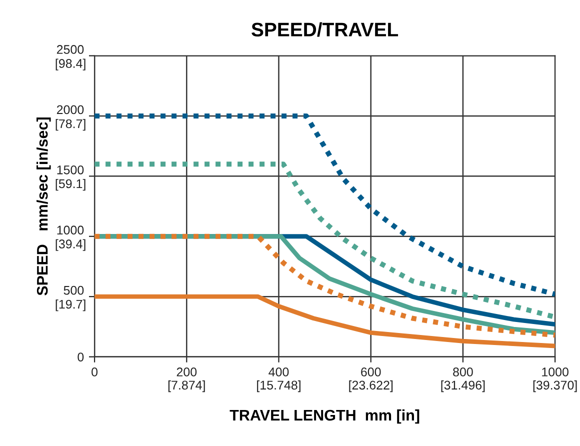 The width and height of the screenshot is (580, 446). What do you see at coordinates (71, 124) in the screenshot?
I see `y2-tick-label: [78.7]` at bounding box center [71, 124].